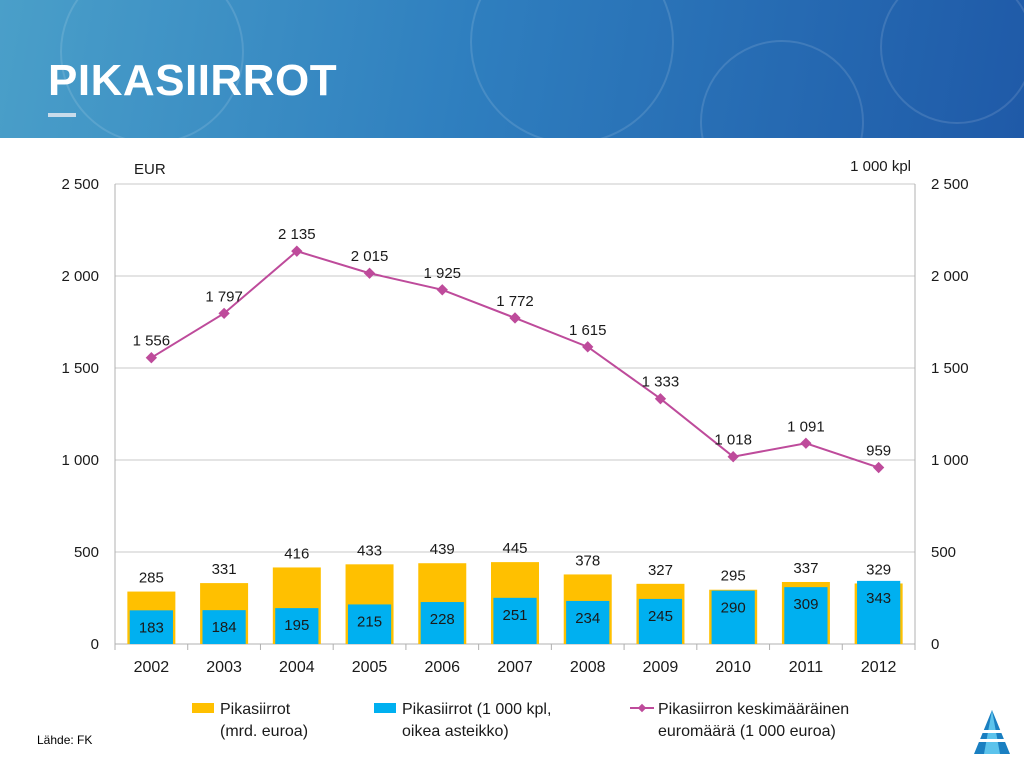 The width and height of the screenshot is (1024, 768). Describe the element at coordinates (152, 341) in the screenshot. I see `line-label: 1 556` at that location.